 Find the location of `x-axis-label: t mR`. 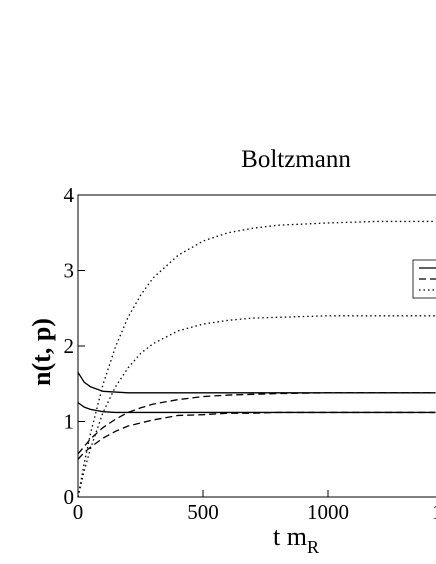

x-axis-label: t mR is located at coordinates (296, 539).